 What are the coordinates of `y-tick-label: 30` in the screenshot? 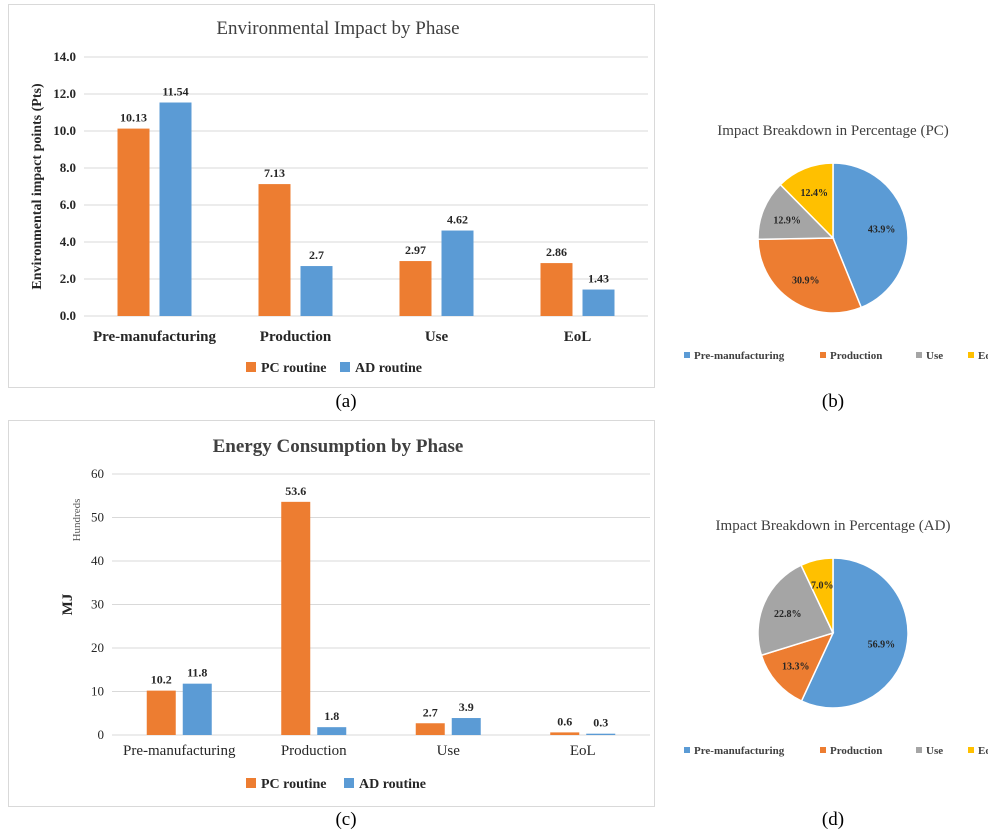 It's located at (97, 604).